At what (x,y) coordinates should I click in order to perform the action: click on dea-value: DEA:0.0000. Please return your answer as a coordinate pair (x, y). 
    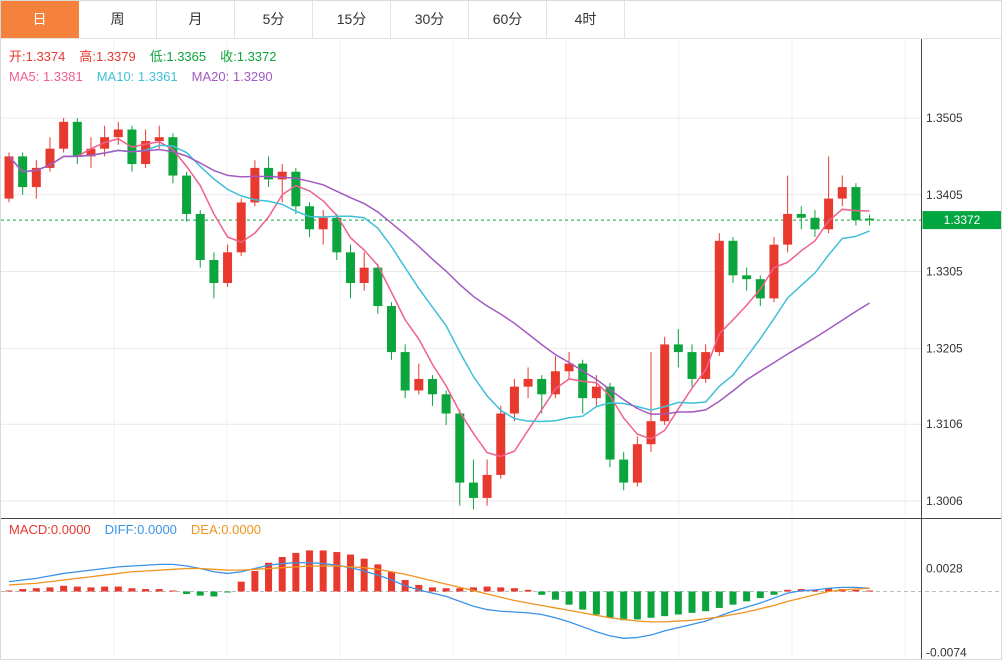
    Looking at the image, I should click on (226, 529).